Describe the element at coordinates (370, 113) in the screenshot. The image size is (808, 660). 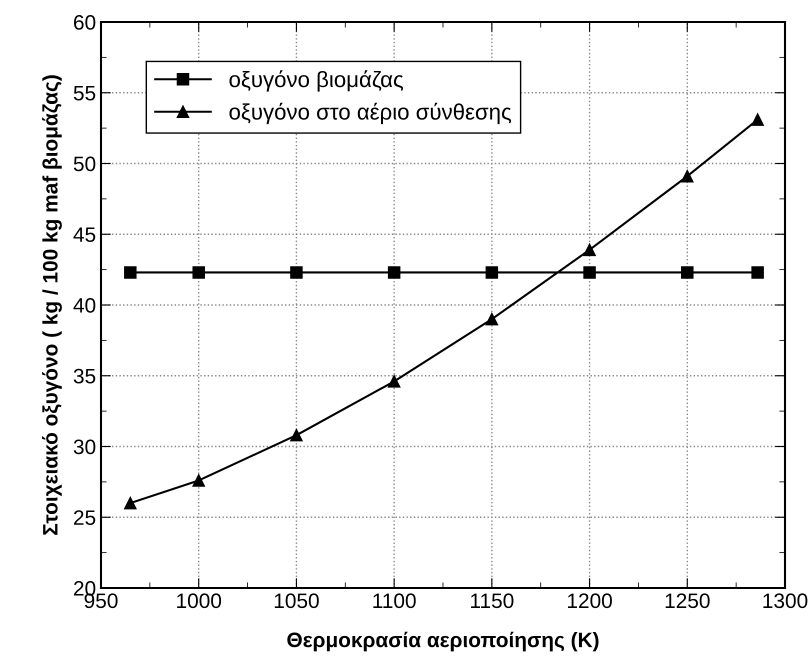
I see `legend-label: οξυγόνο στο αέριο σύνθεσης` at that location.